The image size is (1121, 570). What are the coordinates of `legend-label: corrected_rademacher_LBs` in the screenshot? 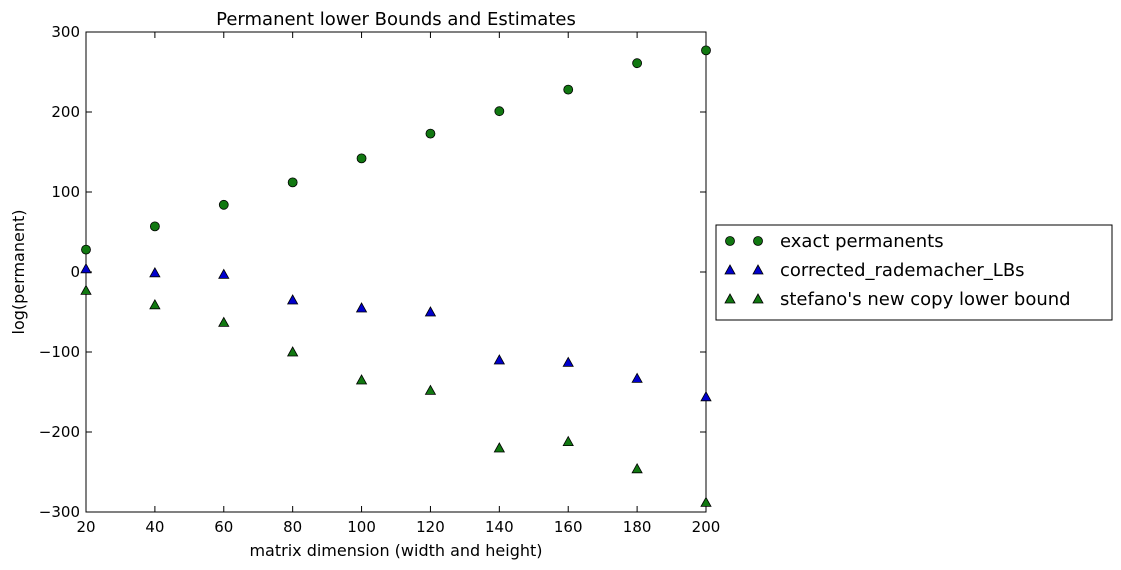 It's located at (902, 270).